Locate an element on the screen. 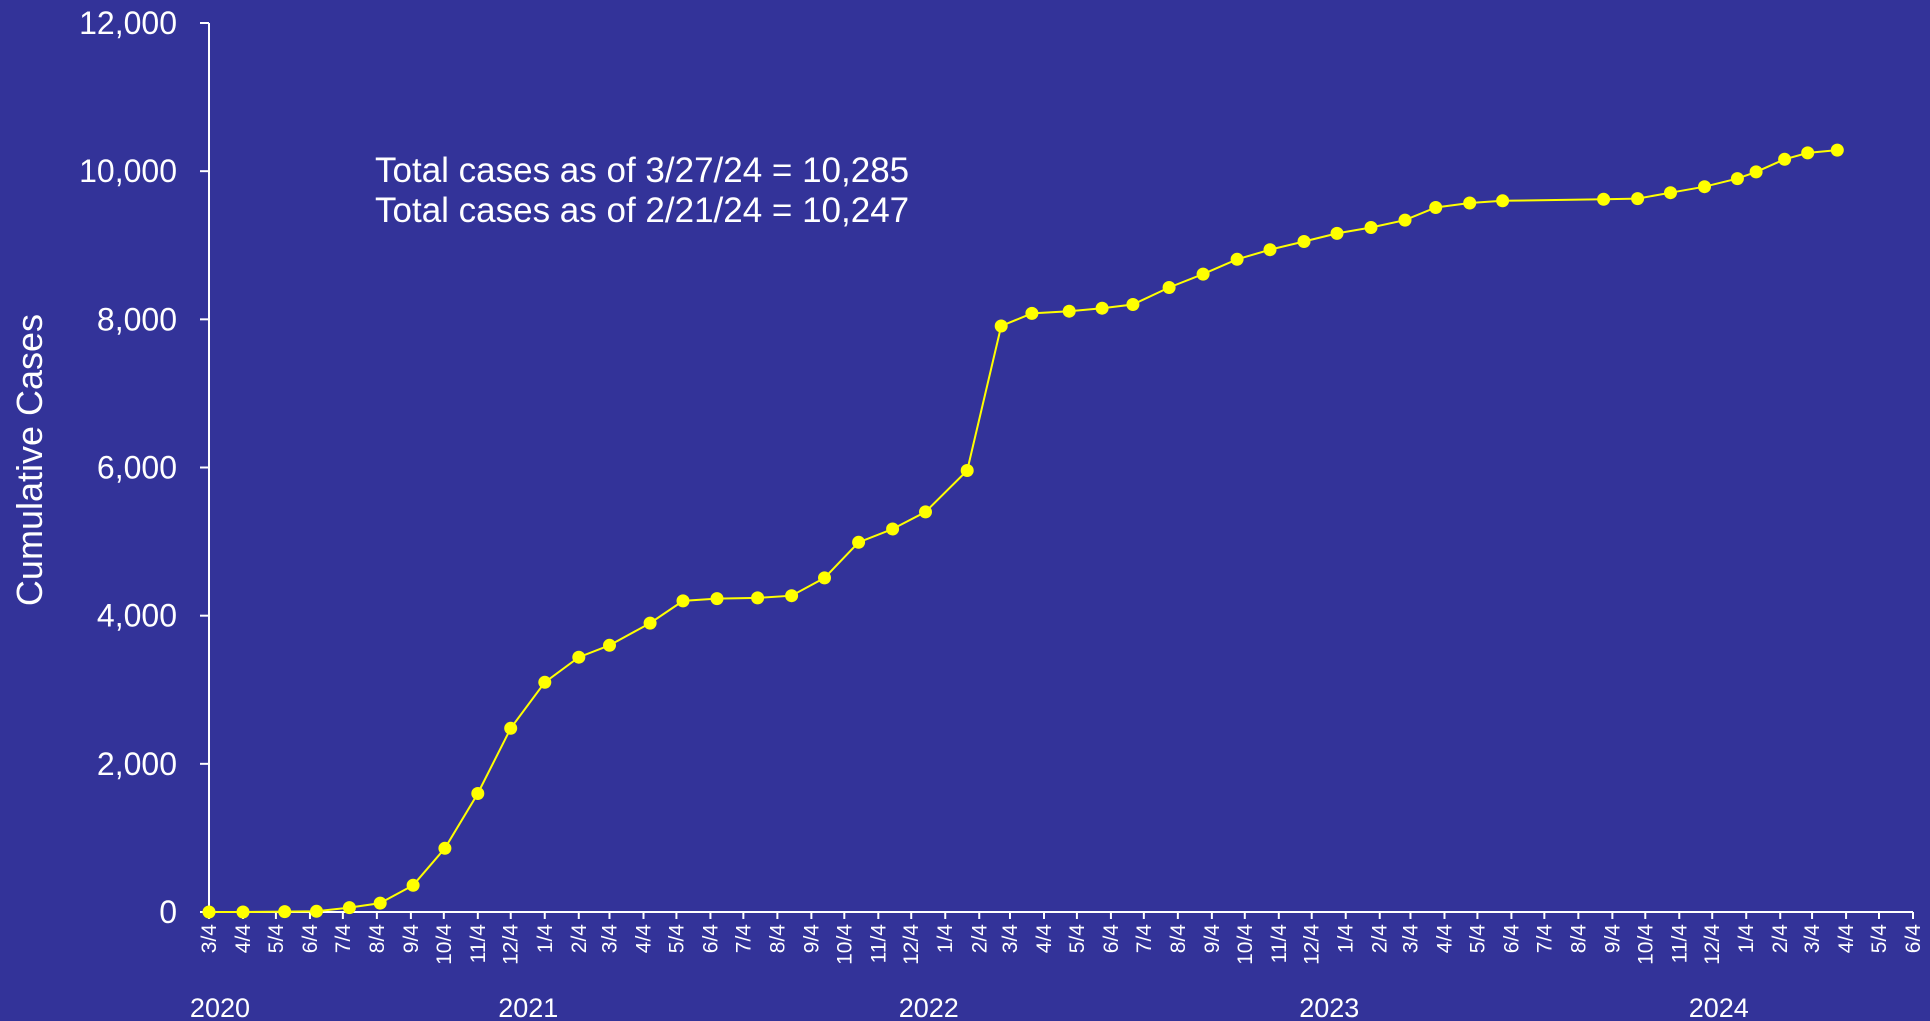 Image resolution: width=1930 pixels, height=1021 pixels. y-tick-label: 0 is located at coordinates (168, 912).